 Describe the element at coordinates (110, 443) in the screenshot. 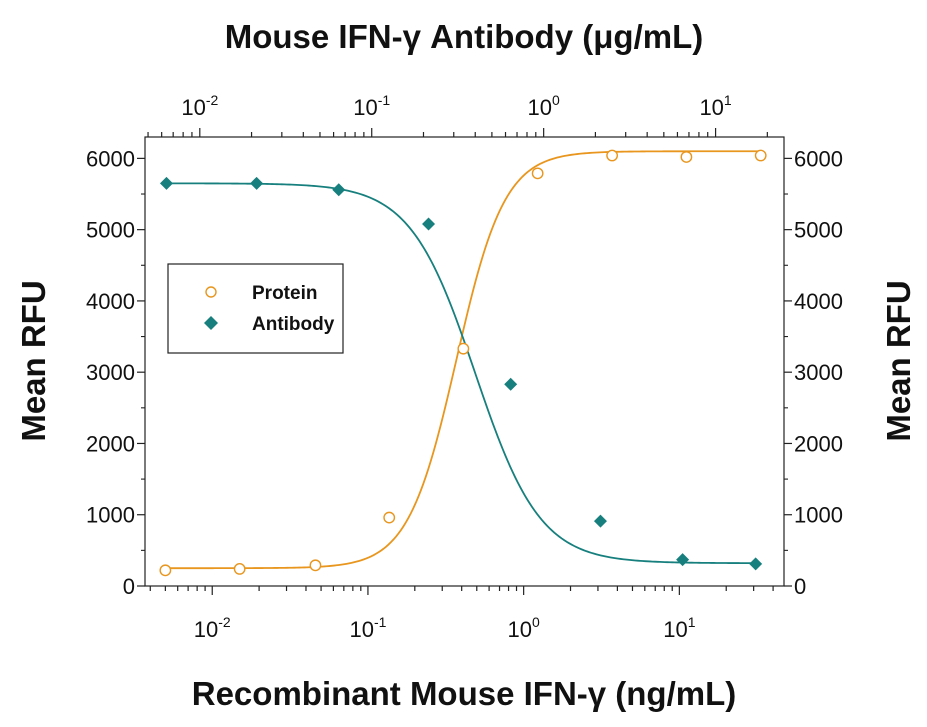

I see `left-y-tick-label: 2000` at that location.